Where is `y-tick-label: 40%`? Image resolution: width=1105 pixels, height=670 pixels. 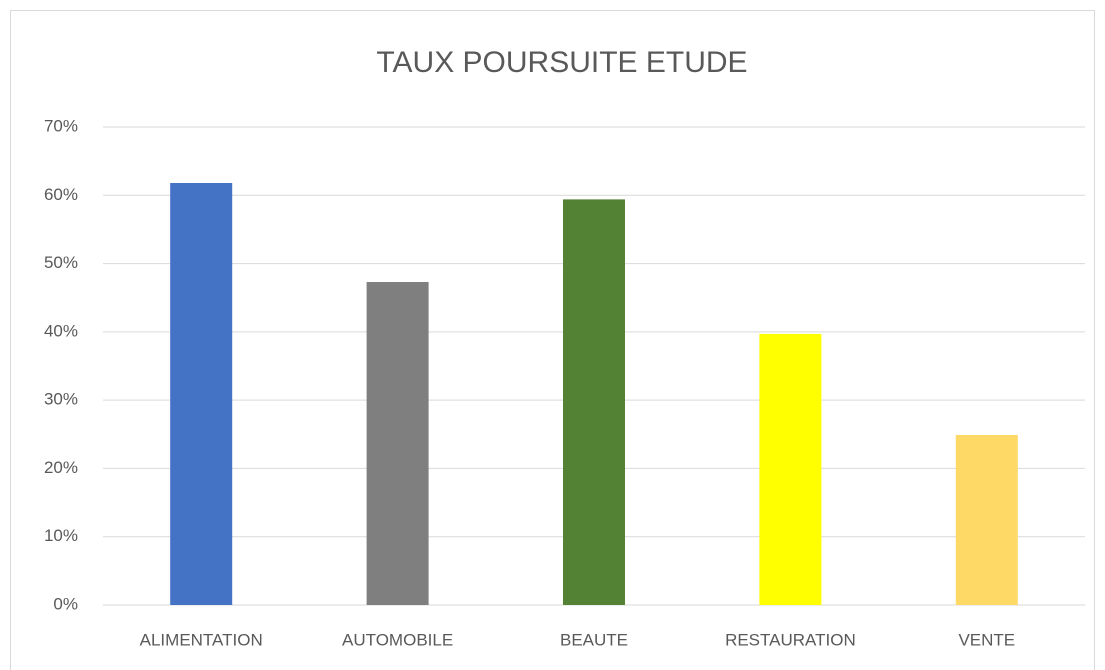 y-tick-label: 40% is located at coordinates (61, 330).